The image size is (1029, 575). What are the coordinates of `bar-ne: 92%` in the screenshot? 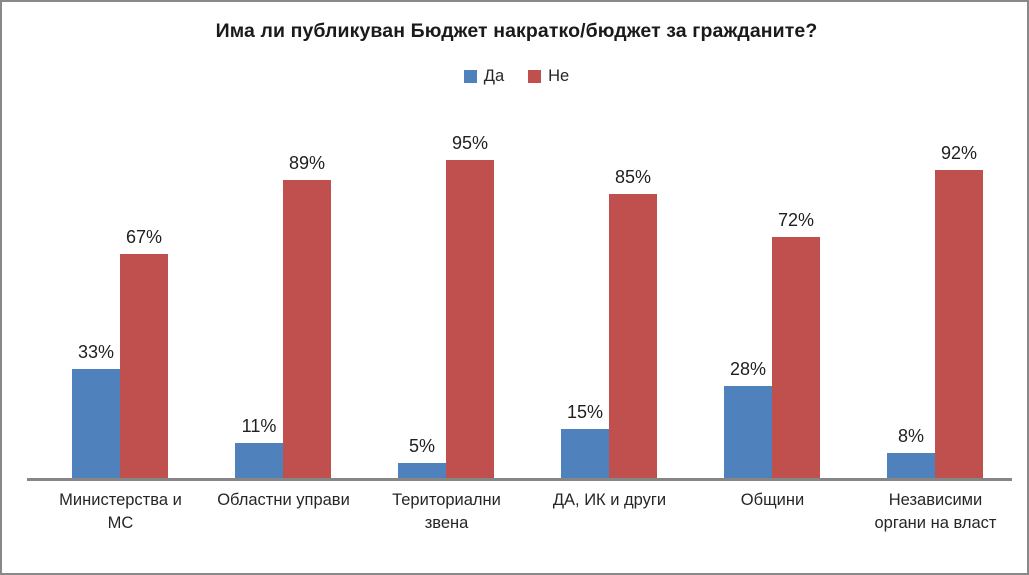 It's located at (959, 291).